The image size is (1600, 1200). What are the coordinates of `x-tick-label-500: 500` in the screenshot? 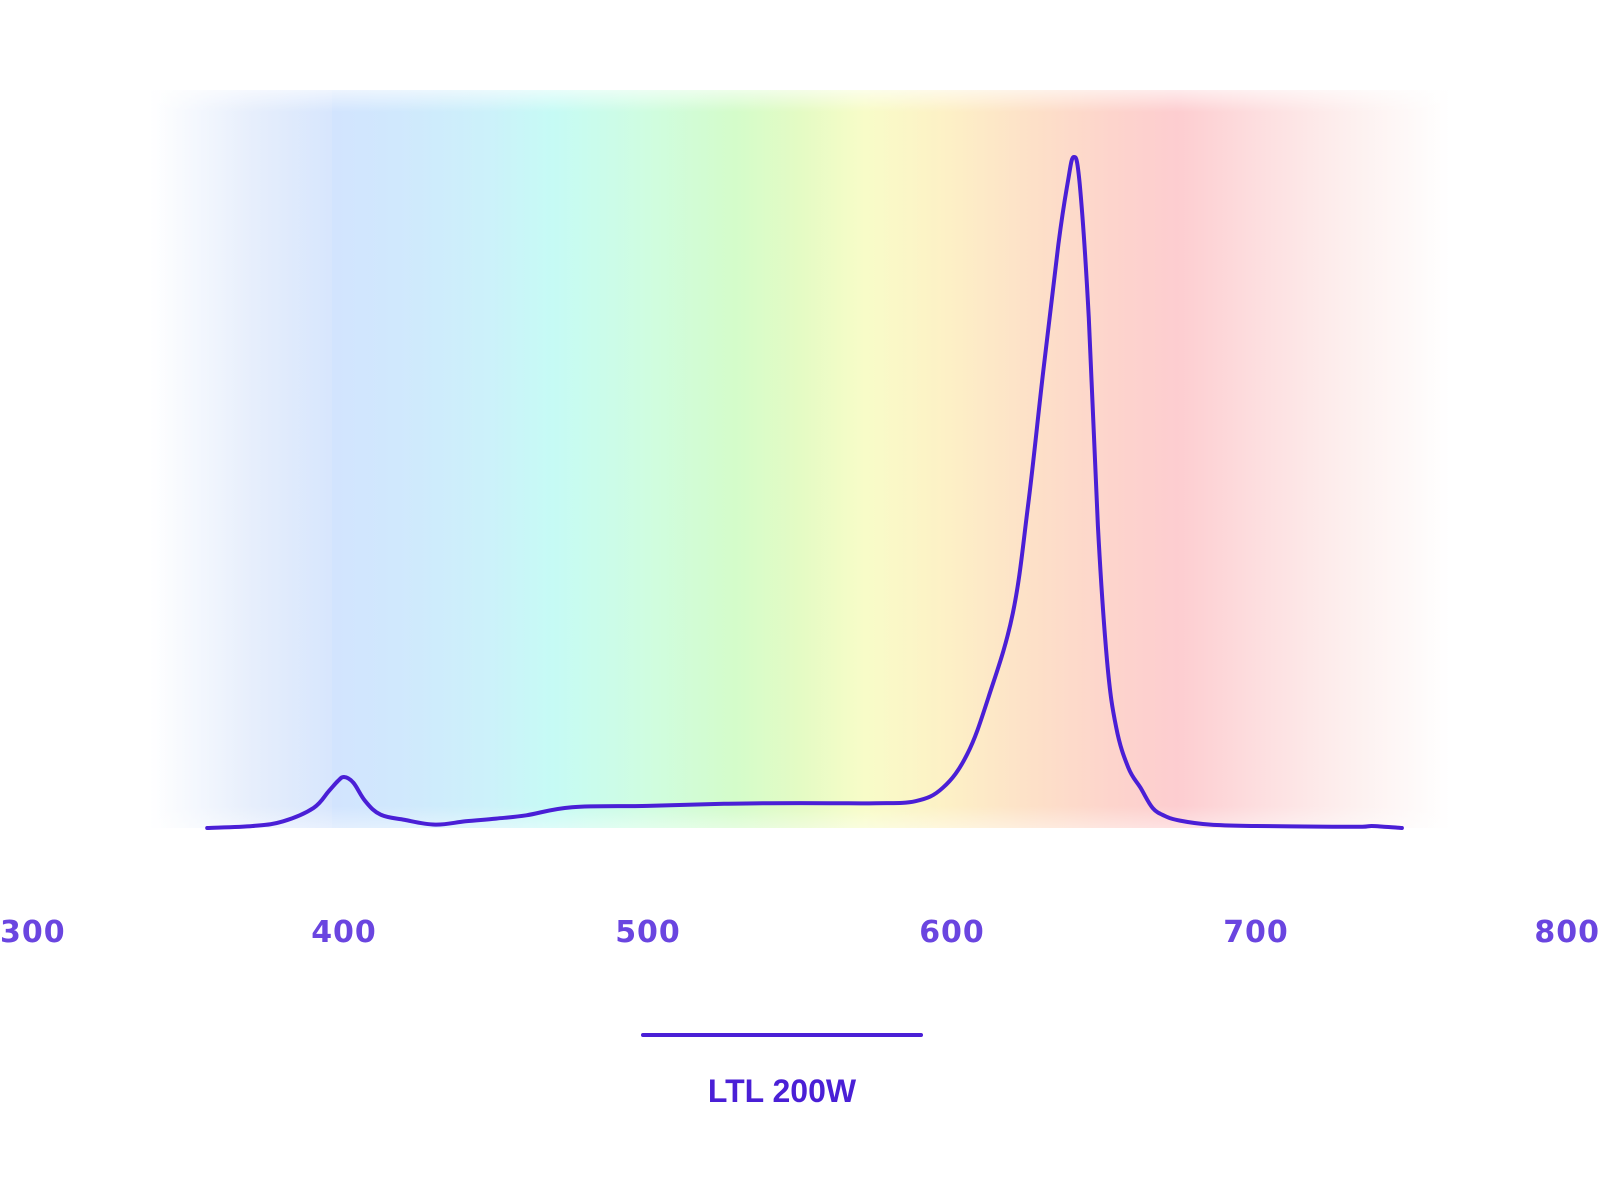 It's located at (648, 932).